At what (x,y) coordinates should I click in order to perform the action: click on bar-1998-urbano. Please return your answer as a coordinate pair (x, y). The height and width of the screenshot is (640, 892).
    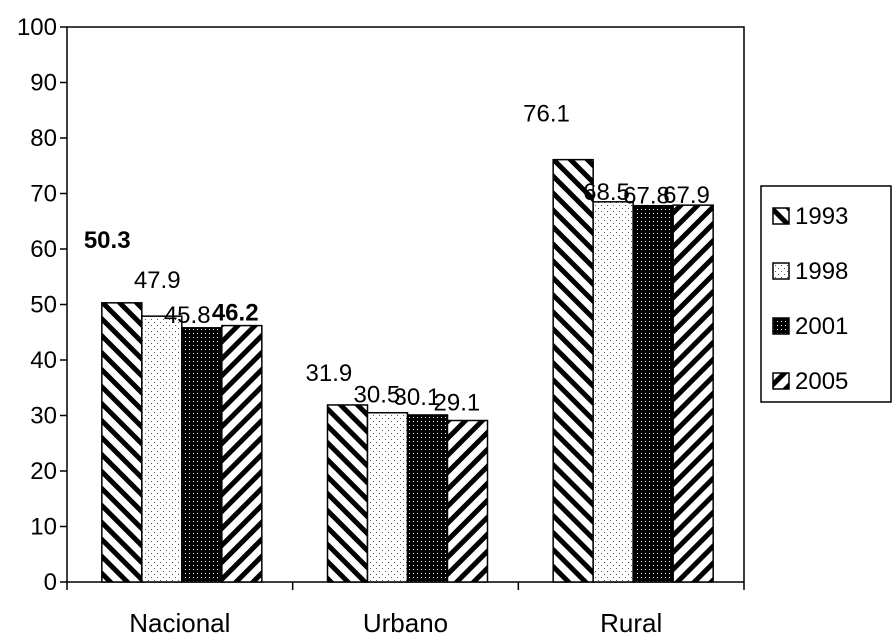
    Looking at the image, I should click on (387, 497).